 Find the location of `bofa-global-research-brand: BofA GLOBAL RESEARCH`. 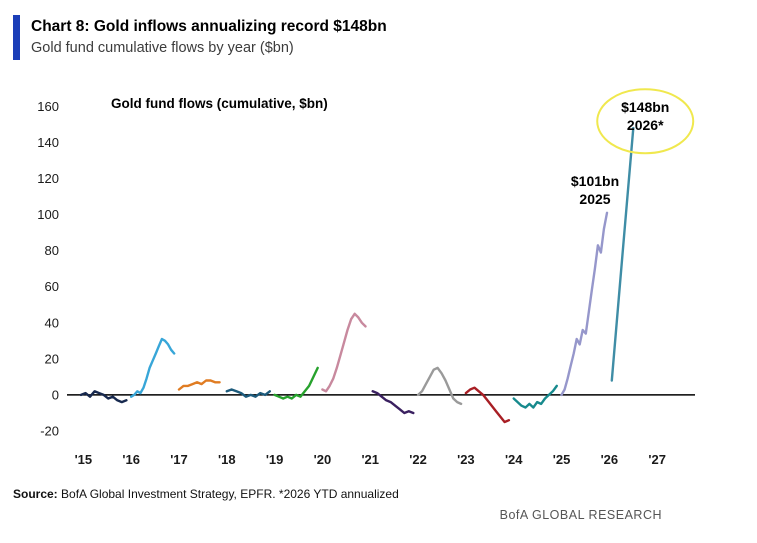

bofa-global-research-brand: BofA GLOBAL RESEARCH is located at coordinates (580, 515).